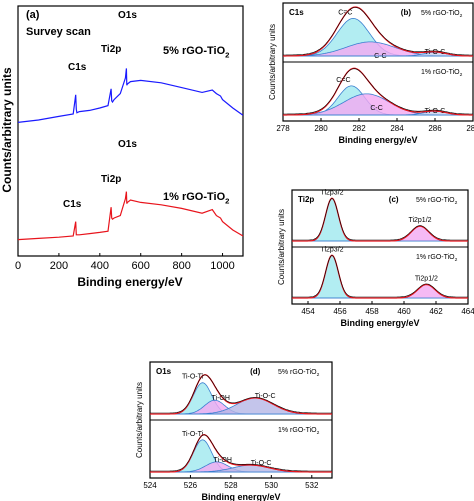 Image resolution: width=474 pixels, height=501 pixels. I want to click on x-tick-label: 278, so click(283, 128).